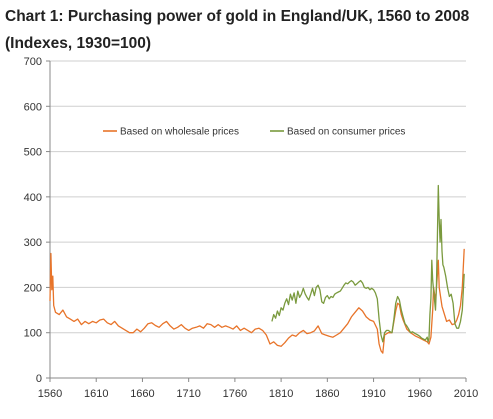 Image resolution: width=493 pixels, height=419 pixels. I want to click on x-tick-label: 2010, so click(466, 394).